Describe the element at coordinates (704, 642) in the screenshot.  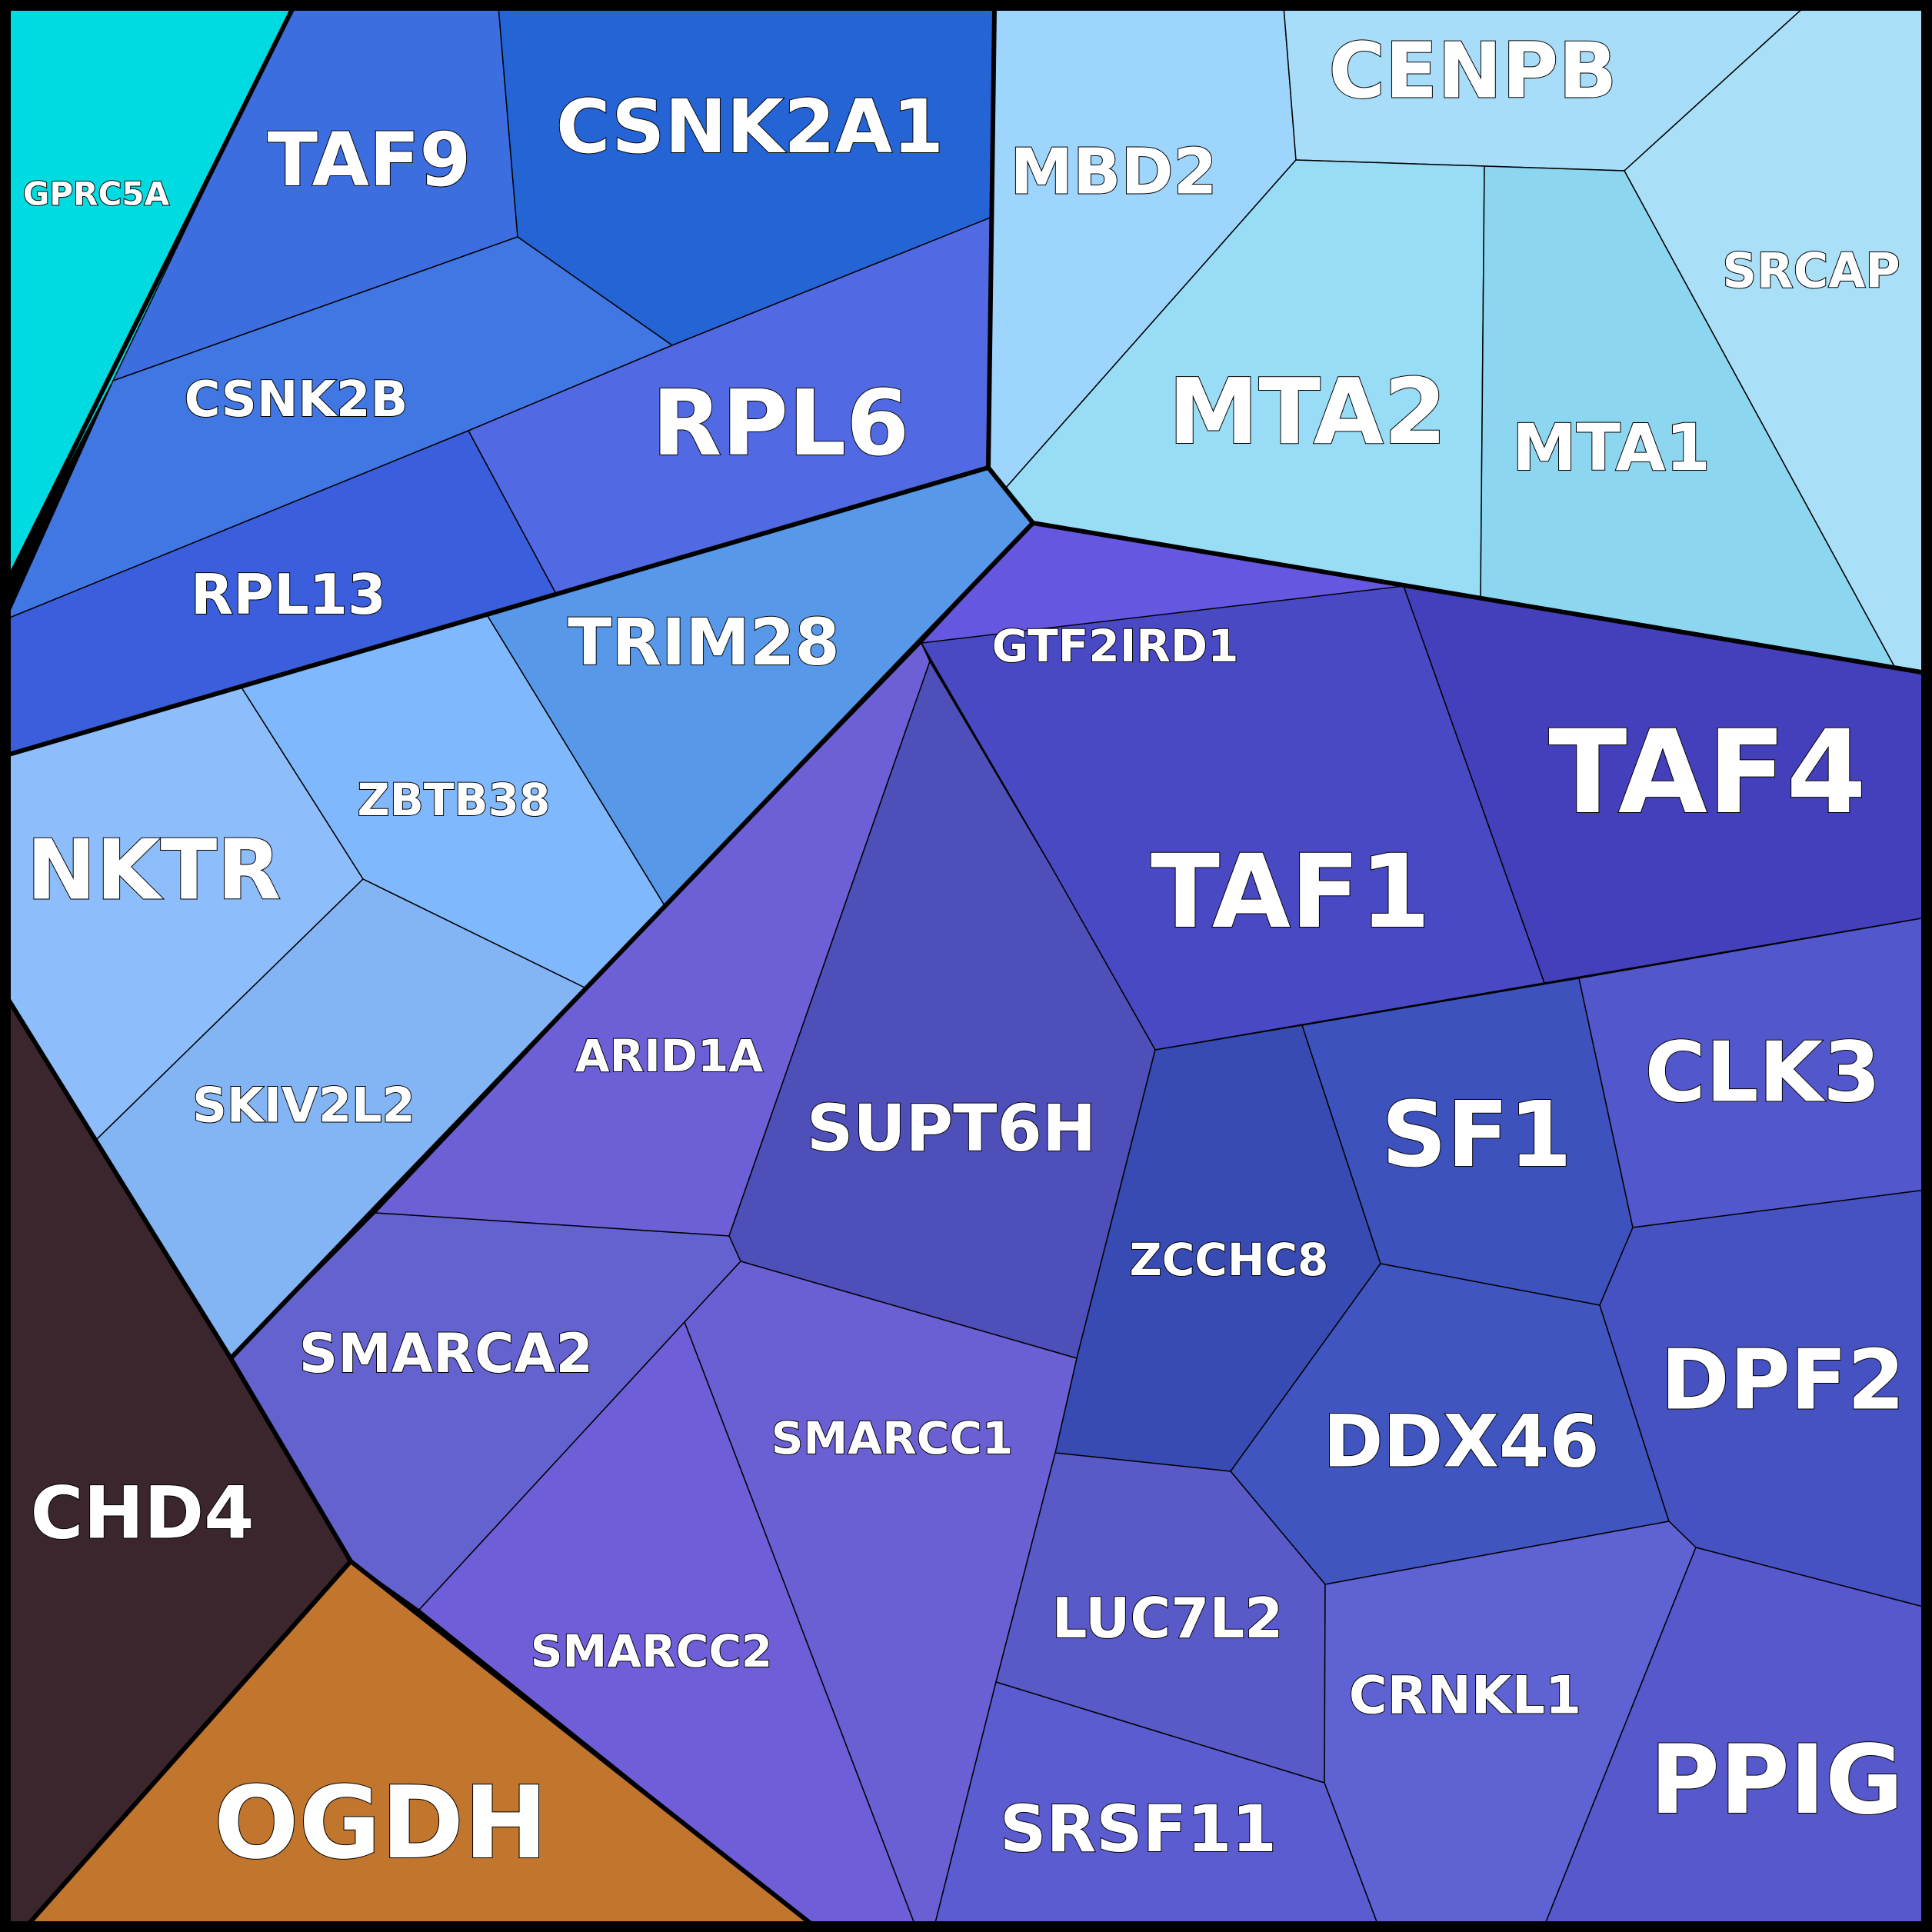
I see `cell-label-trim28: TRIM28` at that location.